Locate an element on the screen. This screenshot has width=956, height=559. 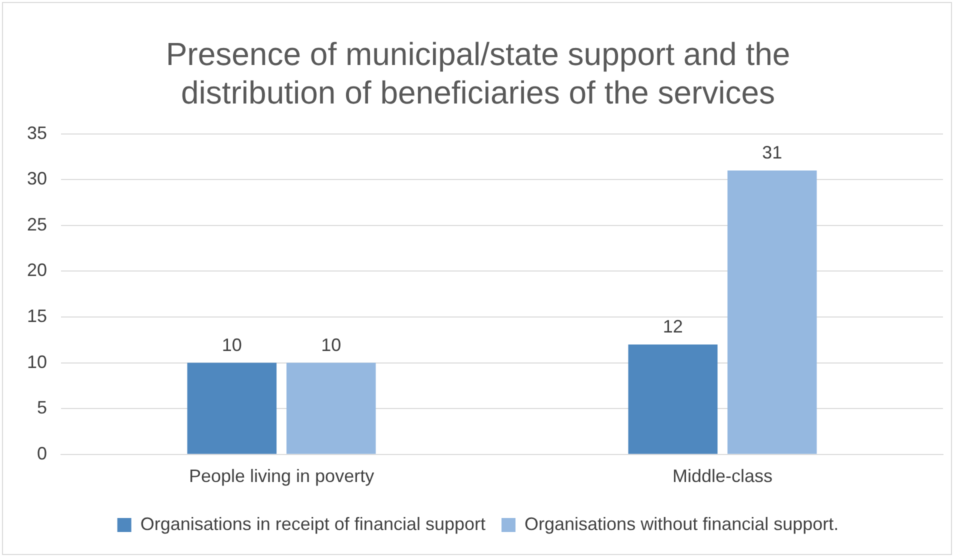
y-tick-label: 10 is located at coordinates (37, 362).